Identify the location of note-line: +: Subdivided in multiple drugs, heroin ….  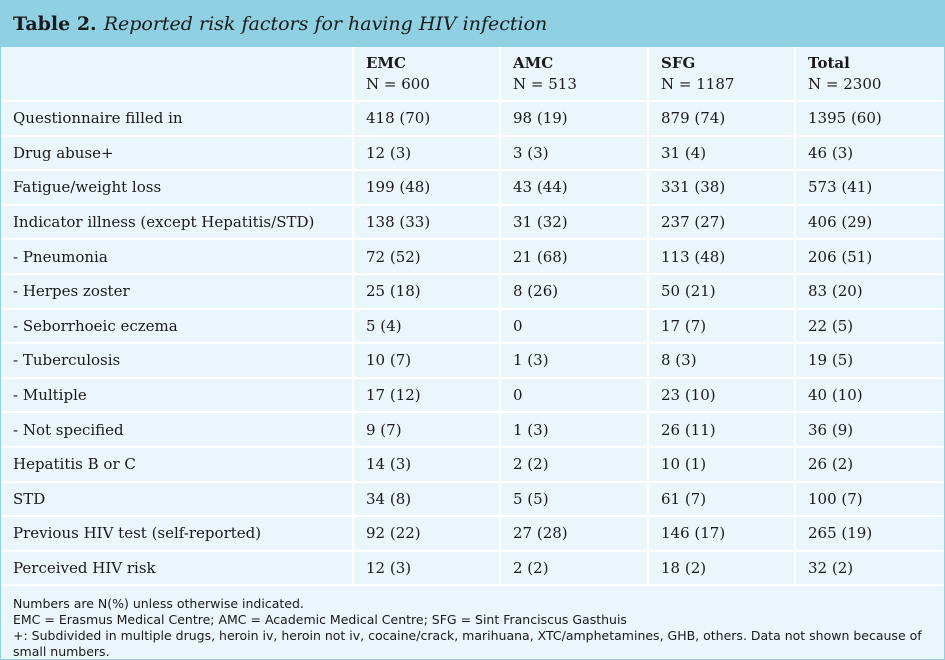
(467, 644).